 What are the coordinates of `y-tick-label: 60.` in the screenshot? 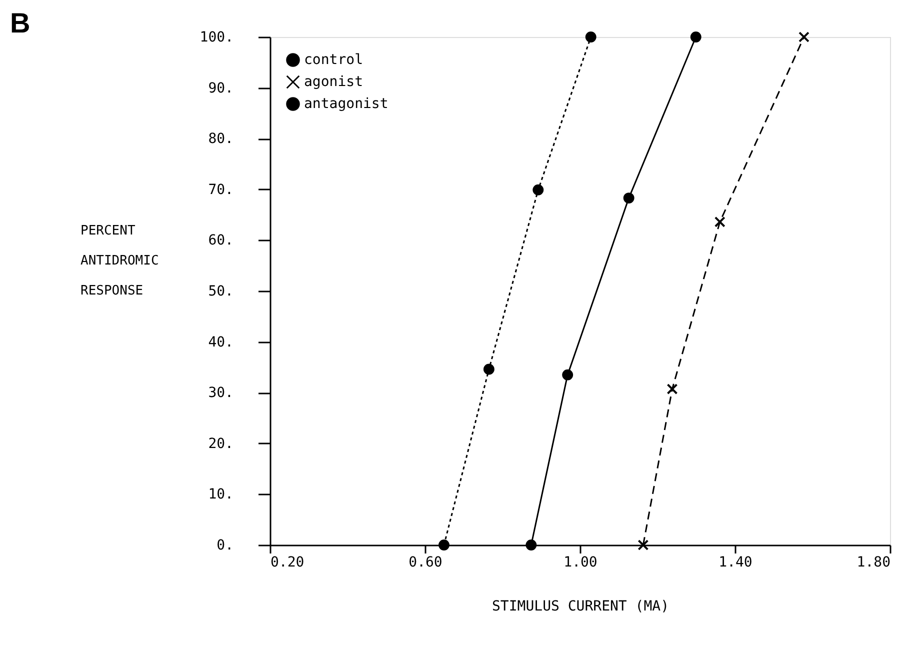 It's located at (221, 240).